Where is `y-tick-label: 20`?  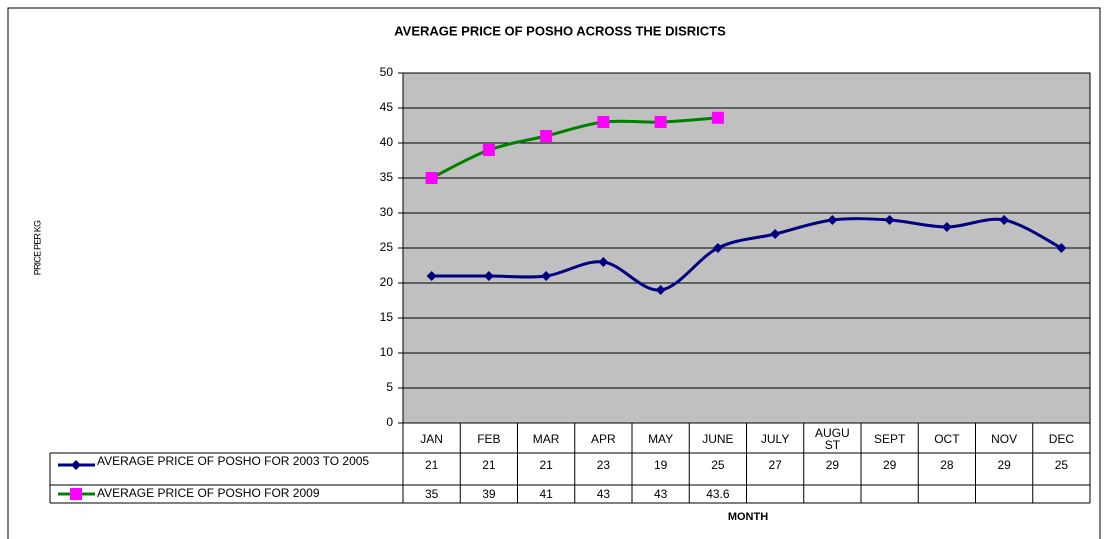 y-tick-label: 20 is located at coordinates (387, 282).